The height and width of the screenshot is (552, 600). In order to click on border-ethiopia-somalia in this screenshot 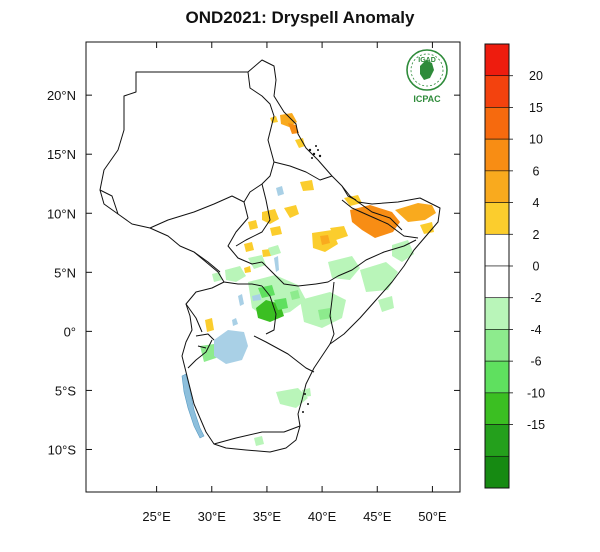, I will do `click(367, 242)`.